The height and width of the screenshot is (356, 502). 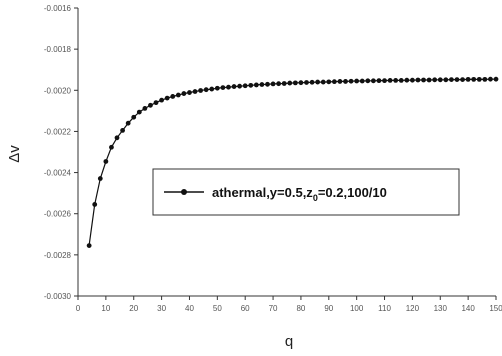 What do you see at coordinates (58, 296) in the screenshot?
I see `y-tick-label: -0.0030` at bounding box center [58, 296].